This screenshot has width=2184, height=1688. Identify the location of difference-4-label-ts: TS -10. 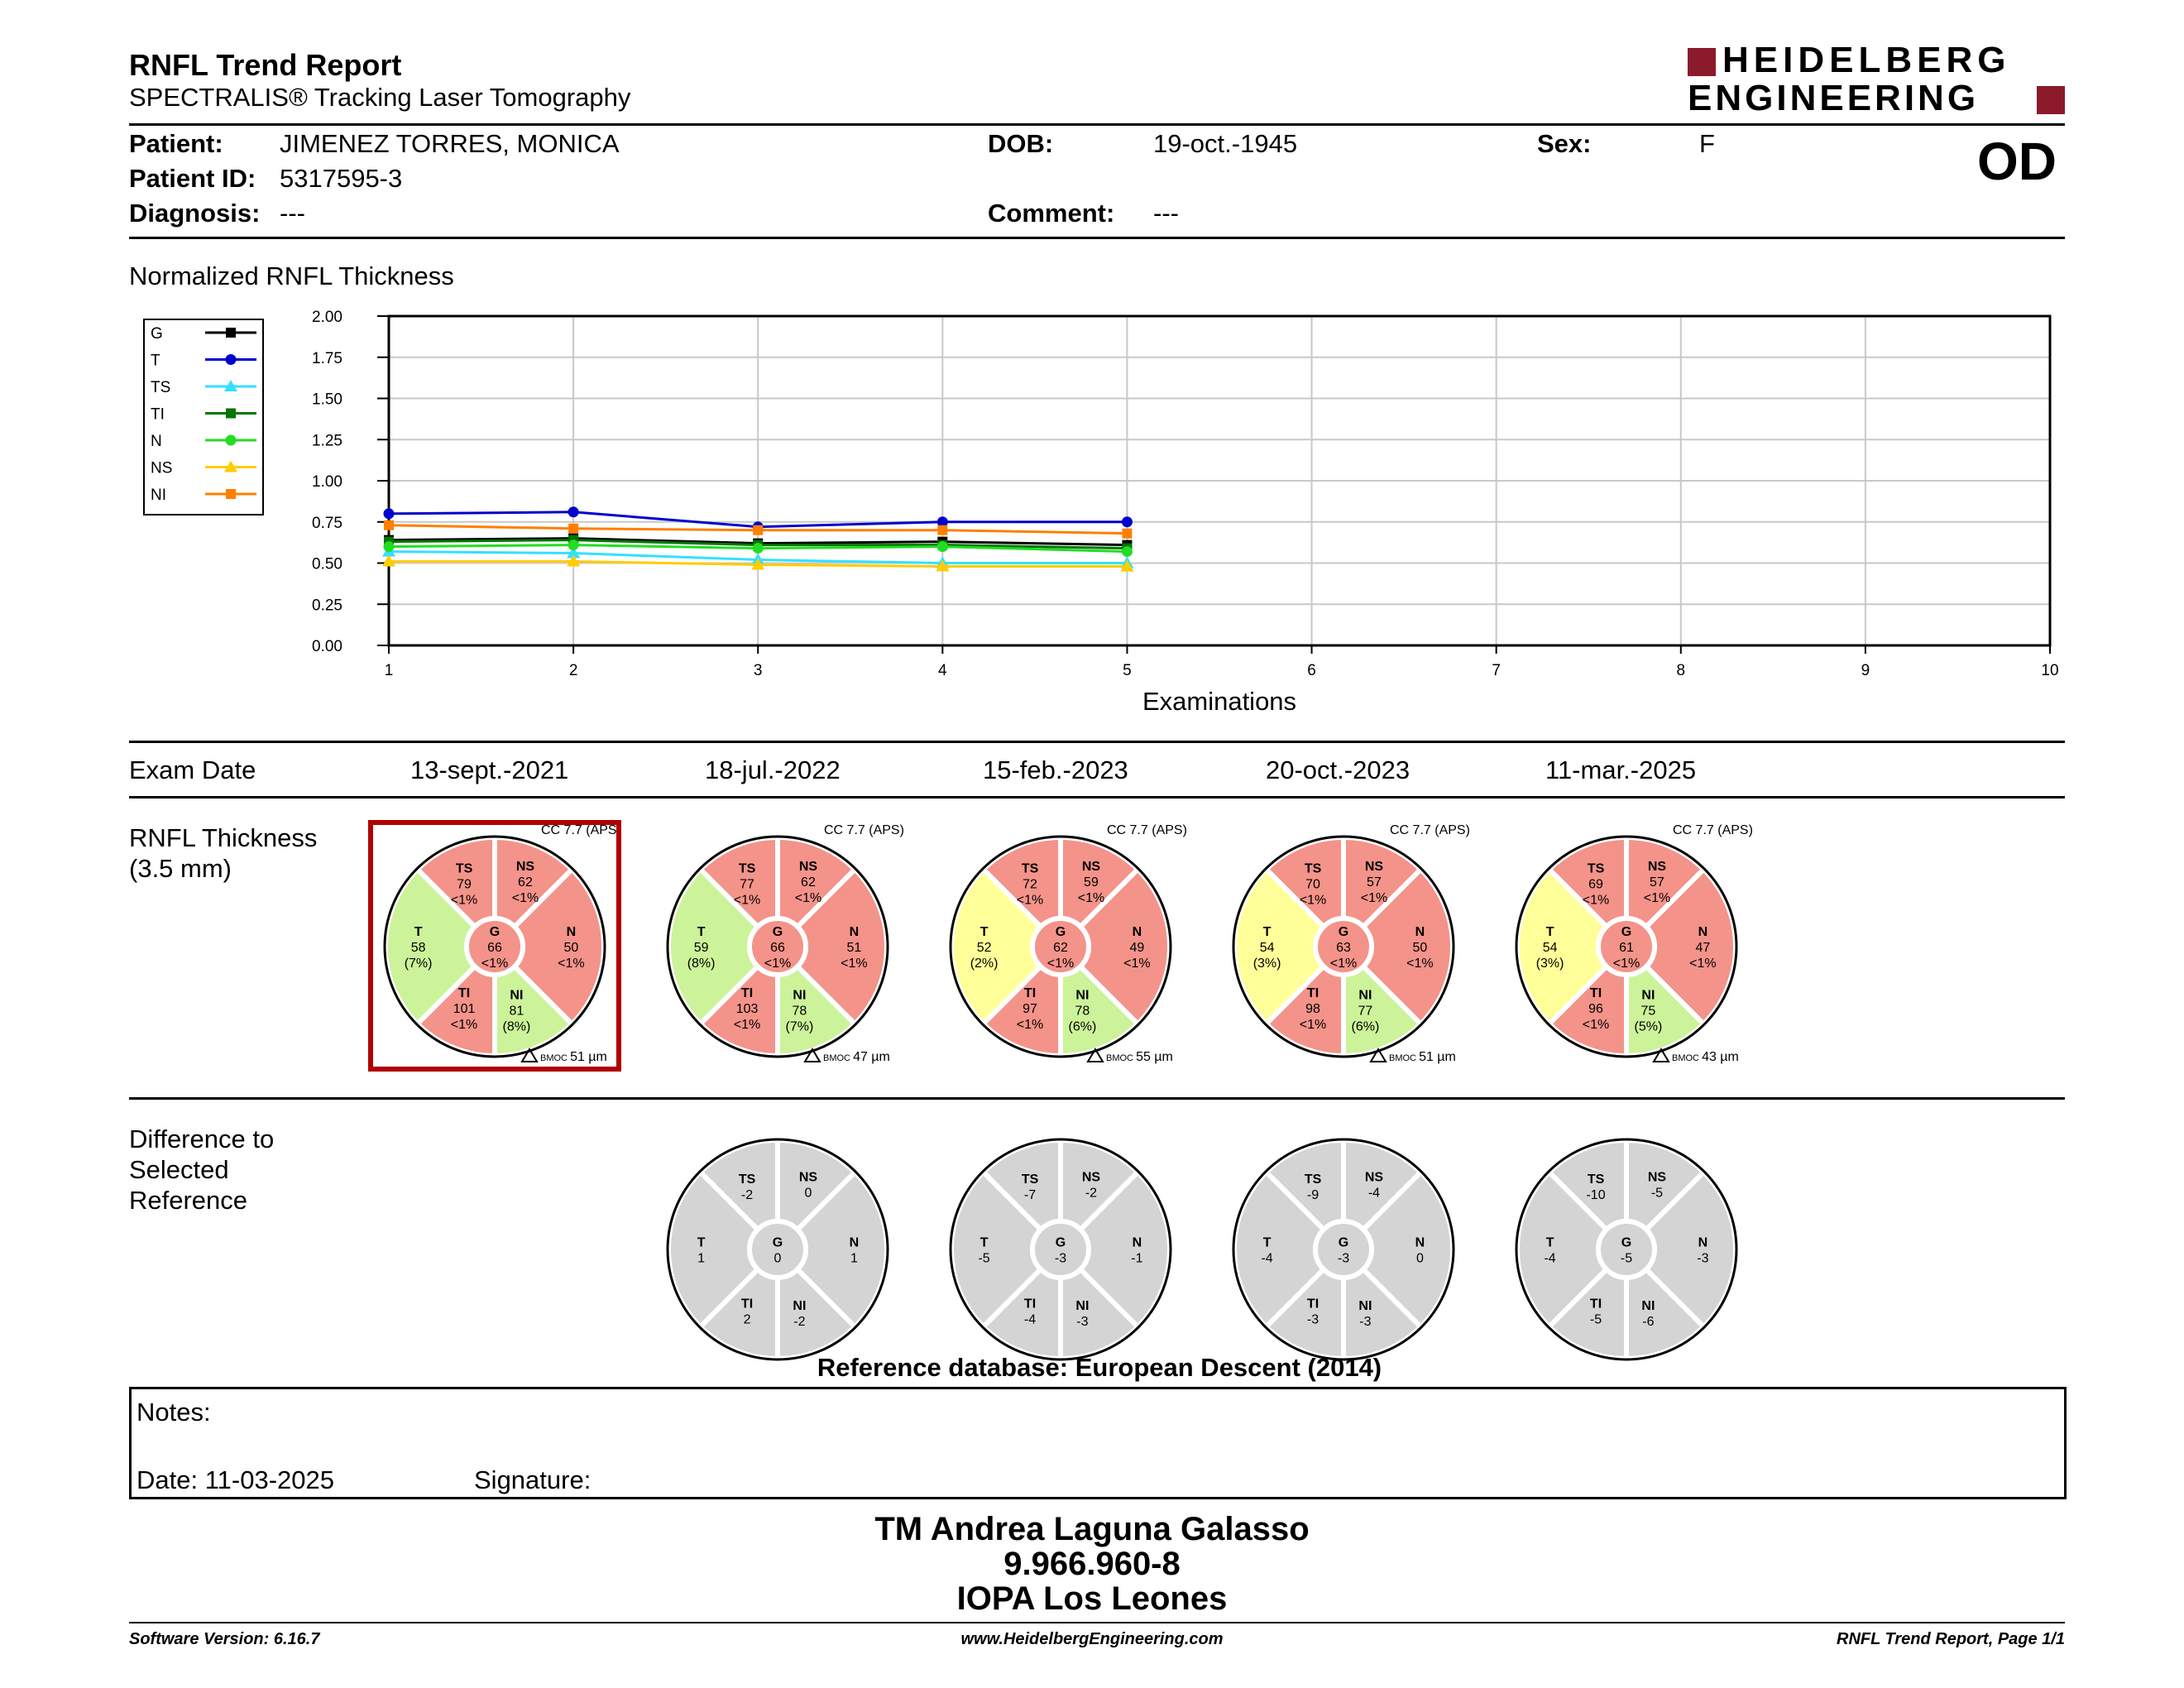
(1595, 1187).